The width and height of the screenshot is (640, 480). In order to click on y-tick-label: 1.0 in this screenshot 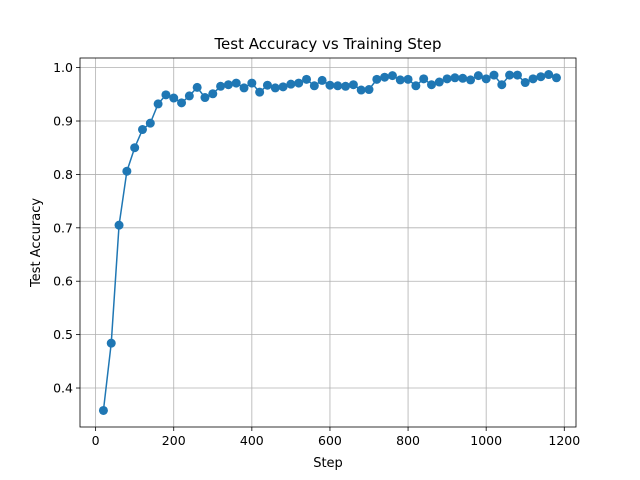, I will do `click(63, 67)`.